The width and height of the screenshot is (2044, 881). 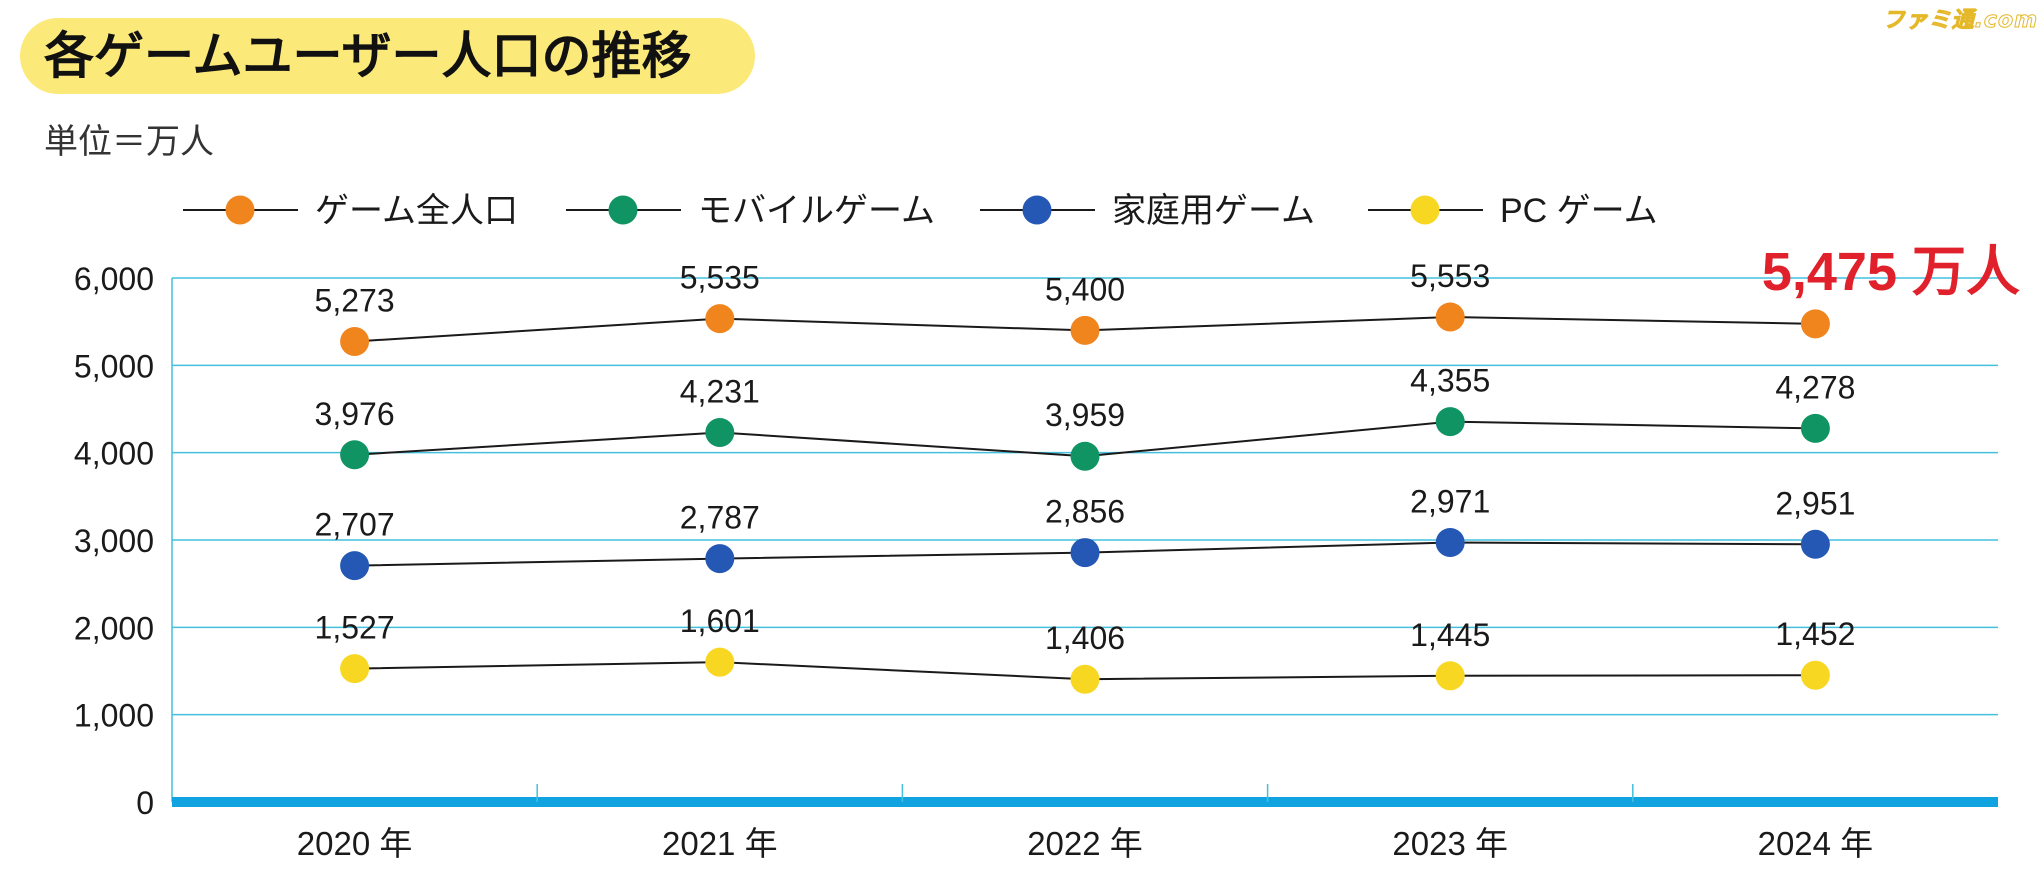 I want to click on legend-item: モバイルゲーム, so click(x=750, y=211).